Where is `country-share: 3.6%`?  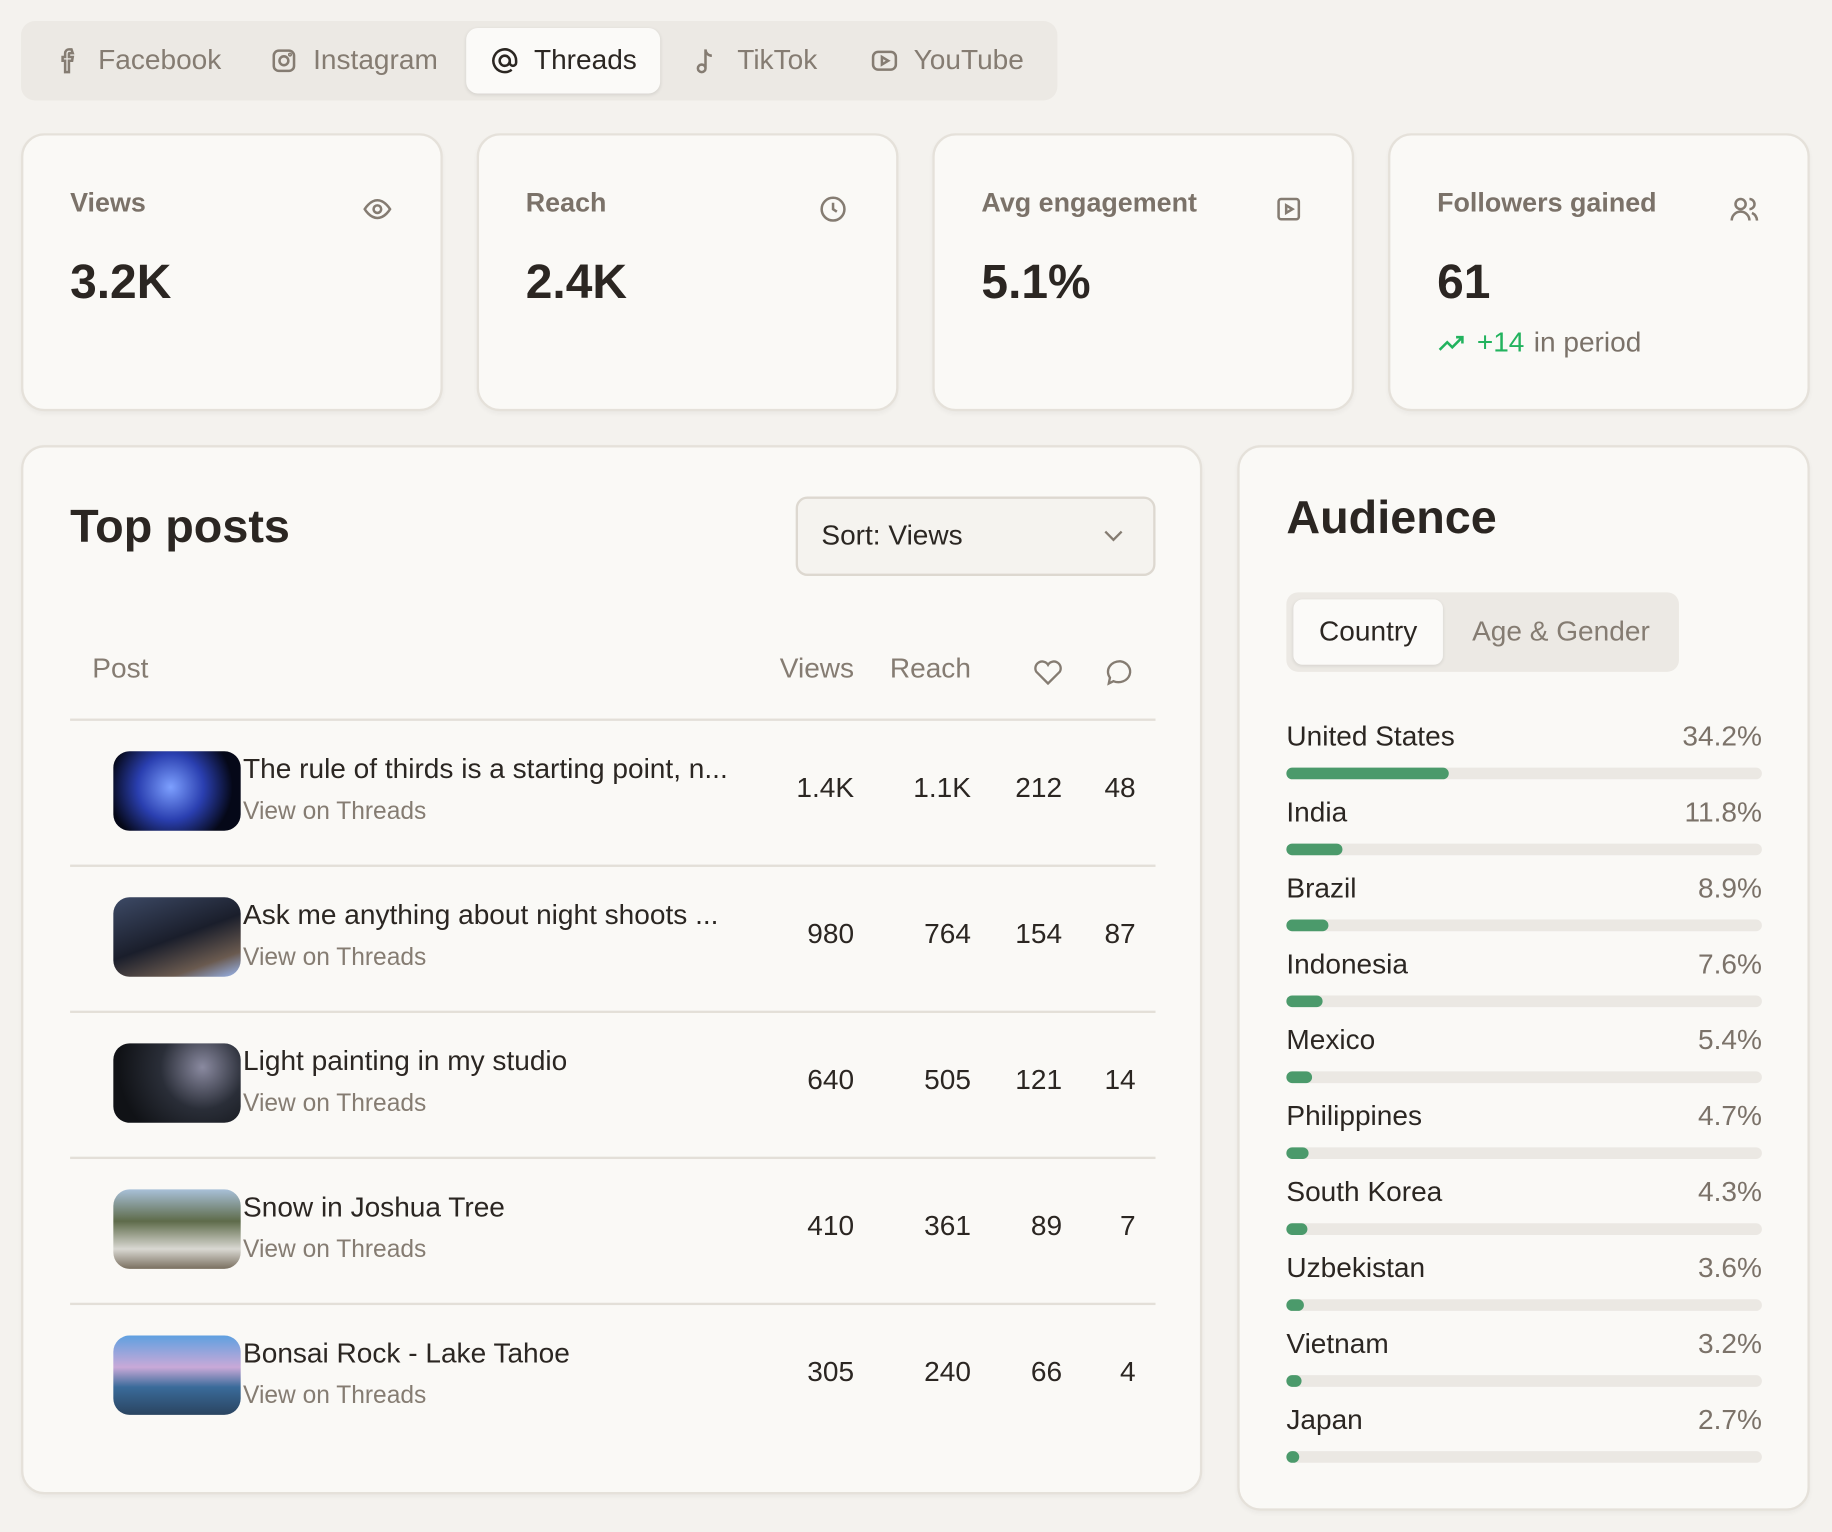 country-share: 3.6% is located at coordinates (1729, 1268).